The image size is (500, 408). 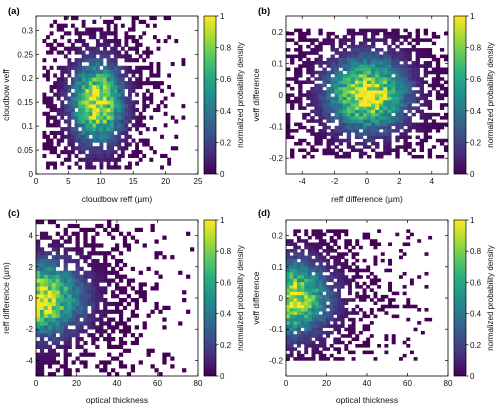 I want to click on axis-ticks: -4 -2 0 2 4-0.2-0.100.10.2, so click(x=358, y=101).